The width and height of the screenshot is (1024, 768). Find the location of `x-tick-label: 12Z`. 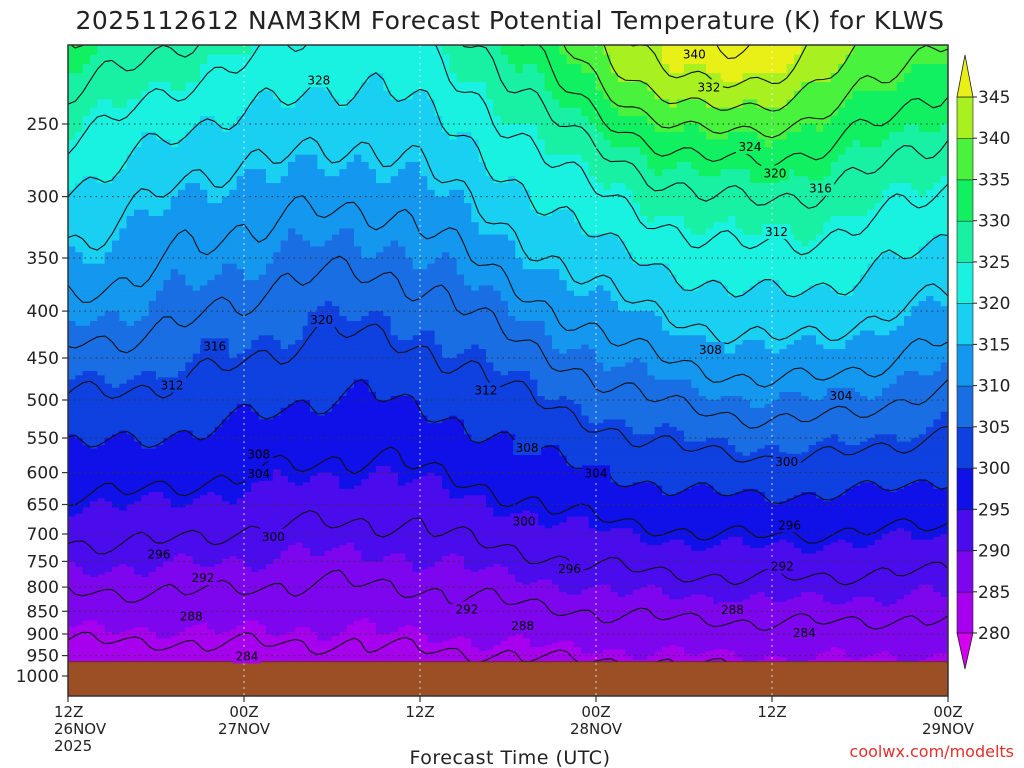

x-tick-label: 12Z is located at coordinates (419, 712).